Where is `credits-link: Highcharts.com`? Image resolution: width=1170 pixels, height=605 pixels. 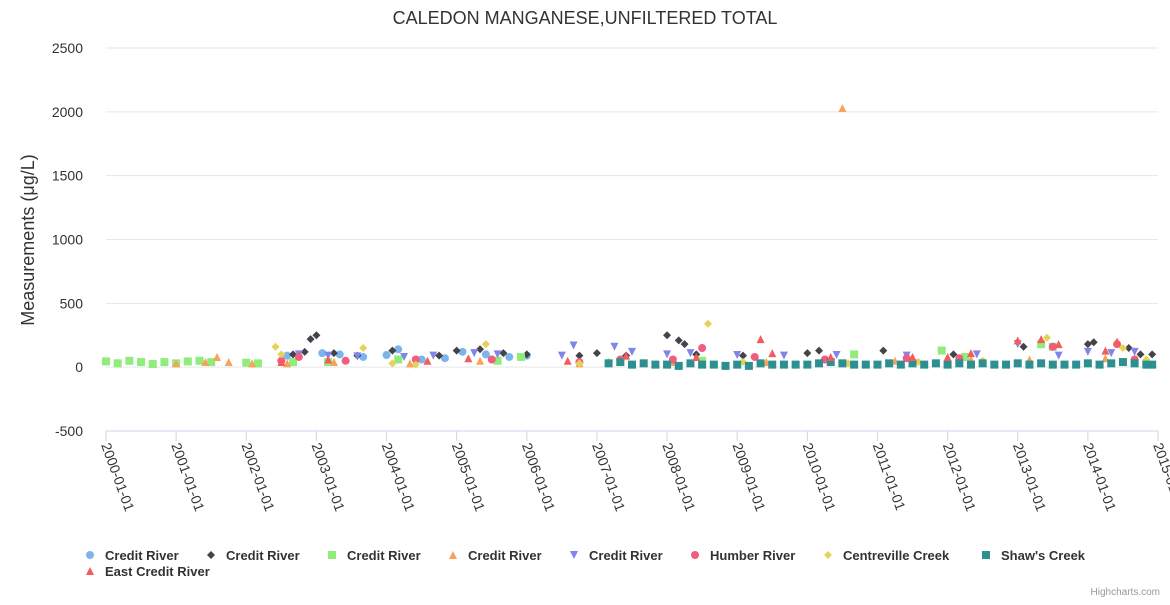 credits-link: Highcharts.com is located at coordinates (1125, 592).